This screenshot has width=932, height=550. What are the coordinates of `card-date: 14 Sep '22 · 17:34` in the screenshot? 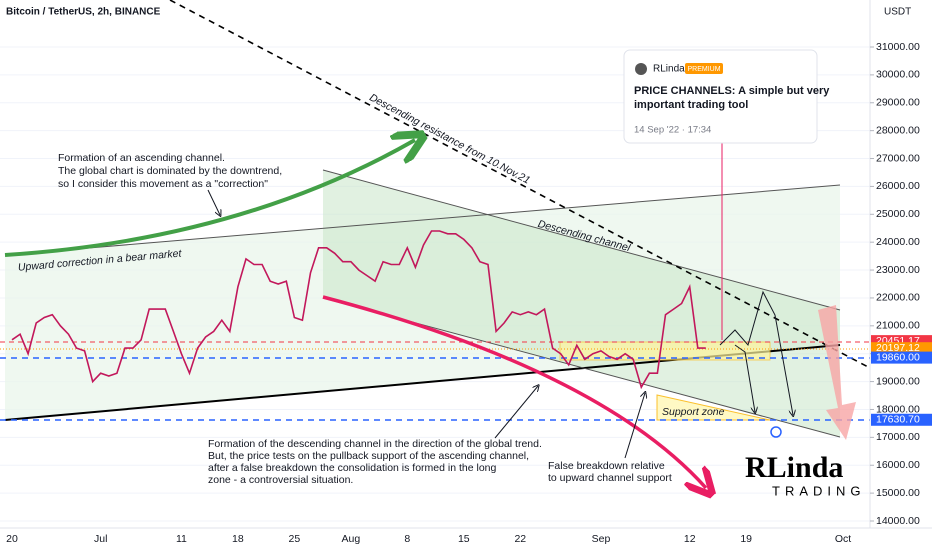 It's located at (672, 130).